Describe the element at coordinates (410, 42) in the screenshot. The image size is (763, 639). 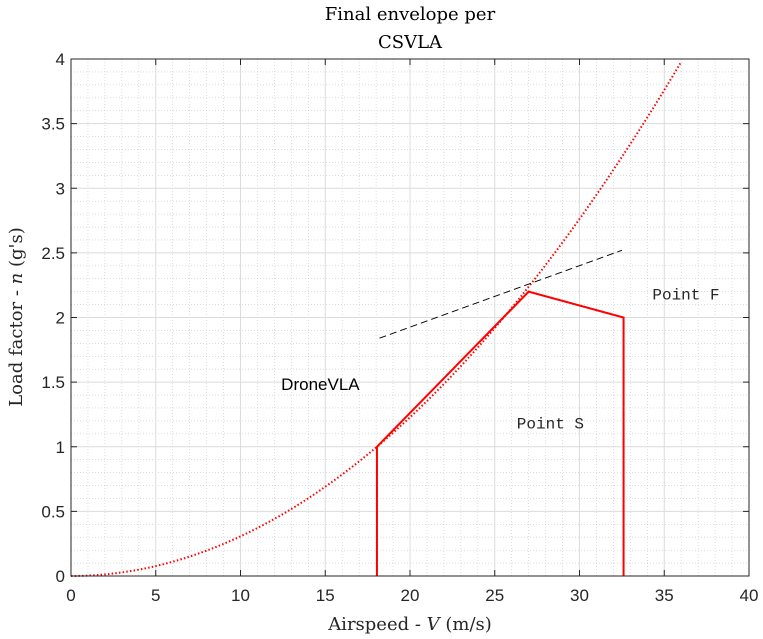
I see `chart-title-line-2: CSVLA` at that location.